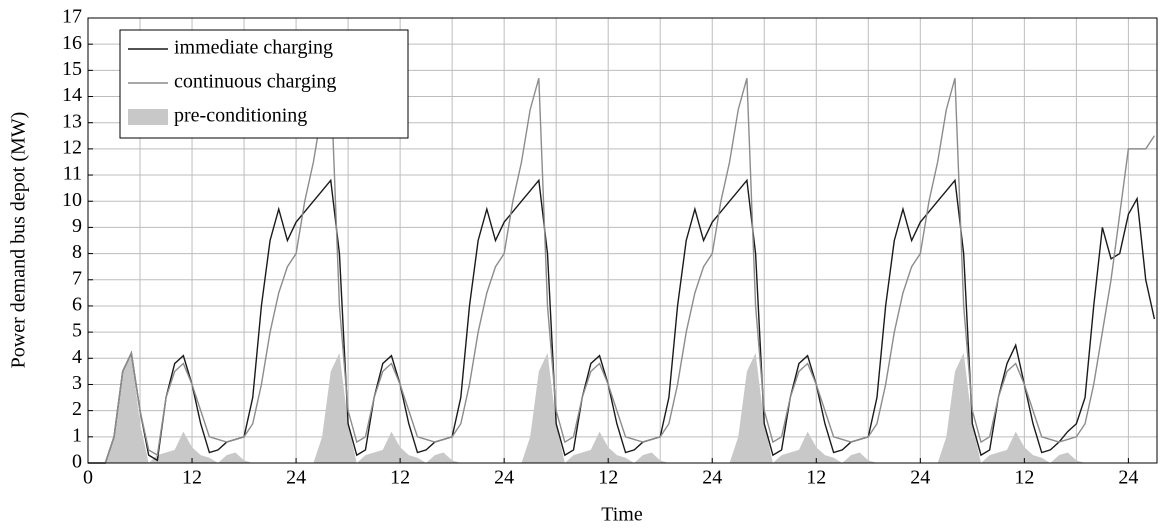 The height and width of the screenshot is (531, 1166). I want to click on legend-label: continuous charging, so click(255, 82).